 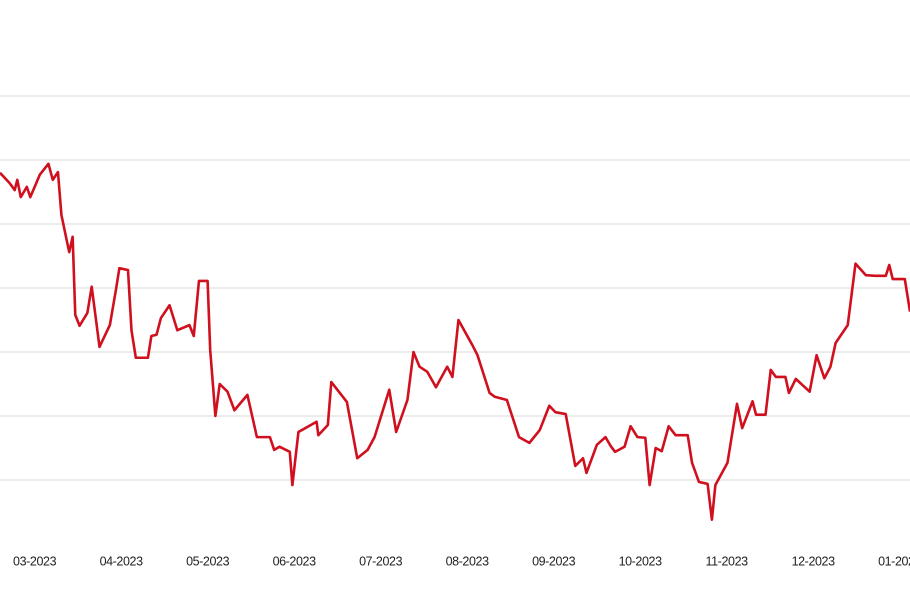 I want to click on x-tick-label: 01-2024, so click(x=894, y=561).